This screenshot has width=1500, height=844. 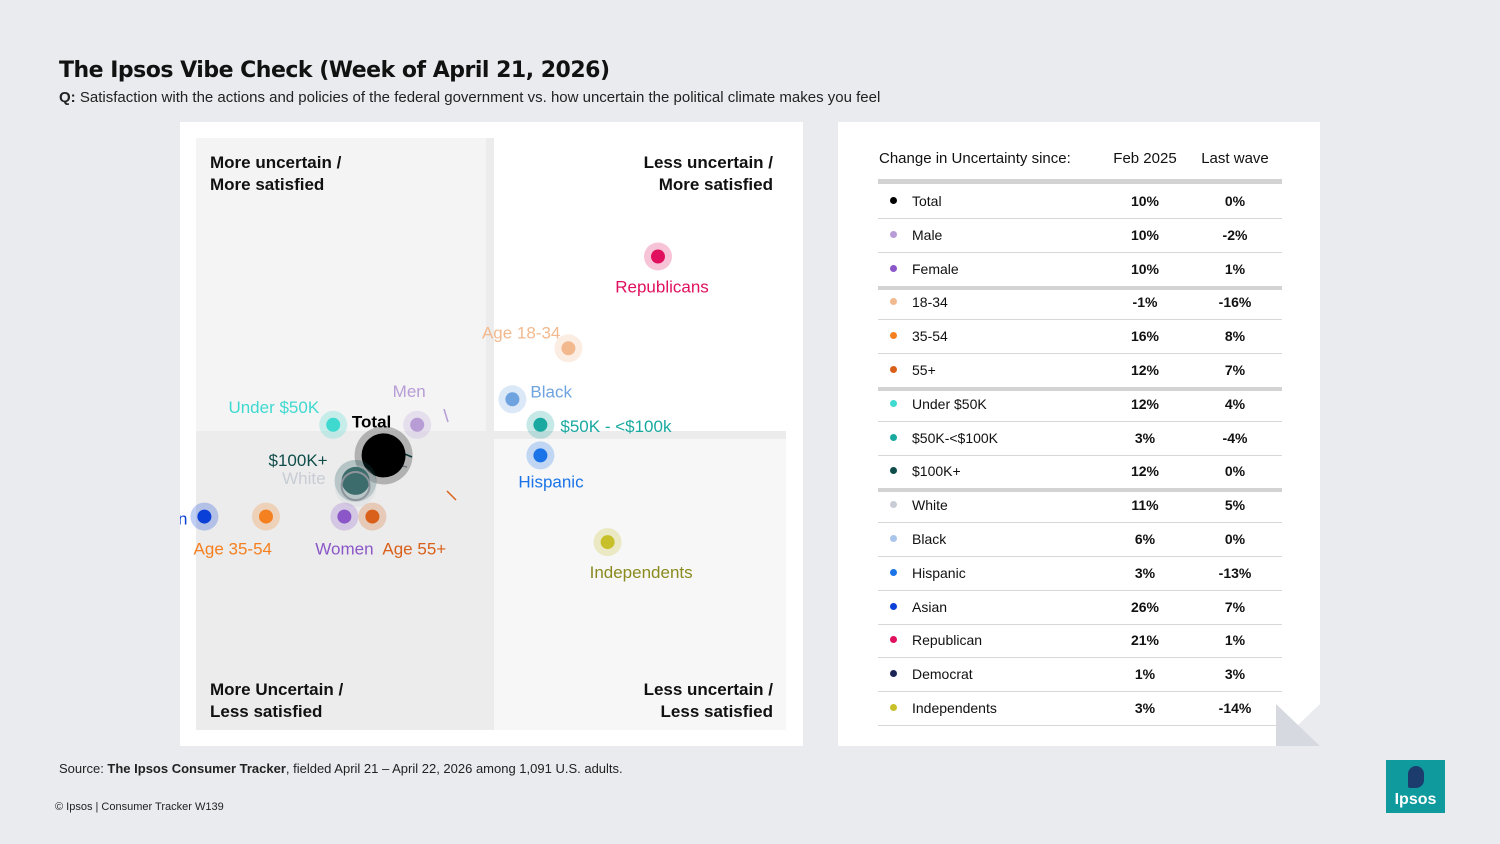 What do you see at coordinates (1080, 474) in the screenshot?
I see `table-row: $100K+ 12% 0%` at bounding box center [1080, 474].